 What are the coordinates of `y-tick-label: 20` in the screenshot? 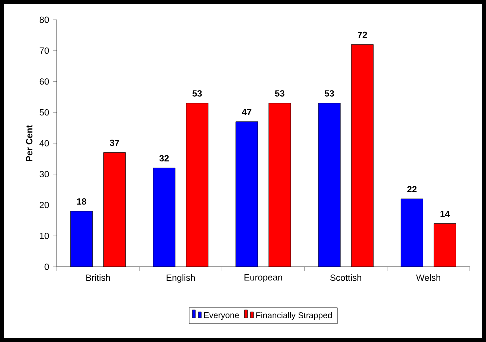 It's located at (45, 205).